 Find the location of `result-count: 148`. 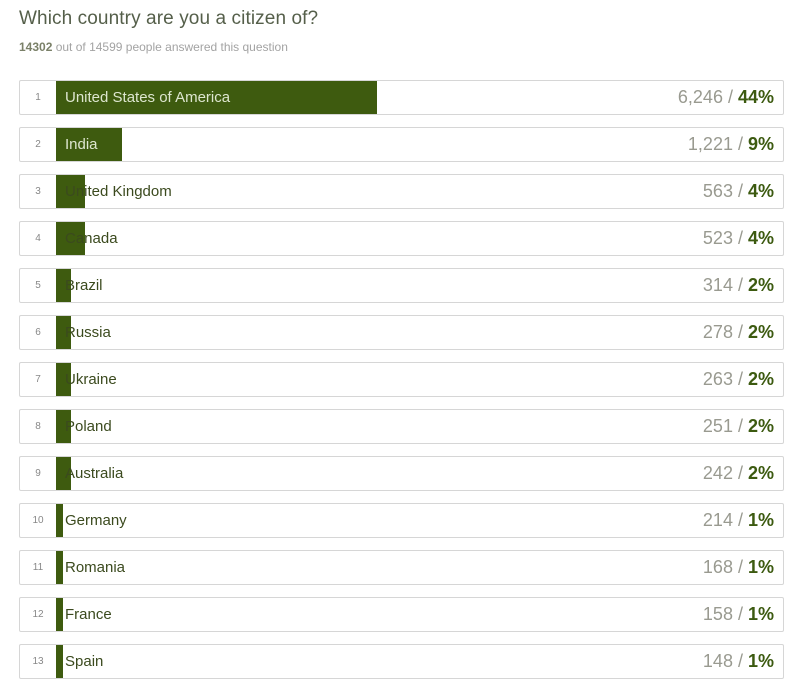

result-count: 148 is located at coordinates (717, 661).